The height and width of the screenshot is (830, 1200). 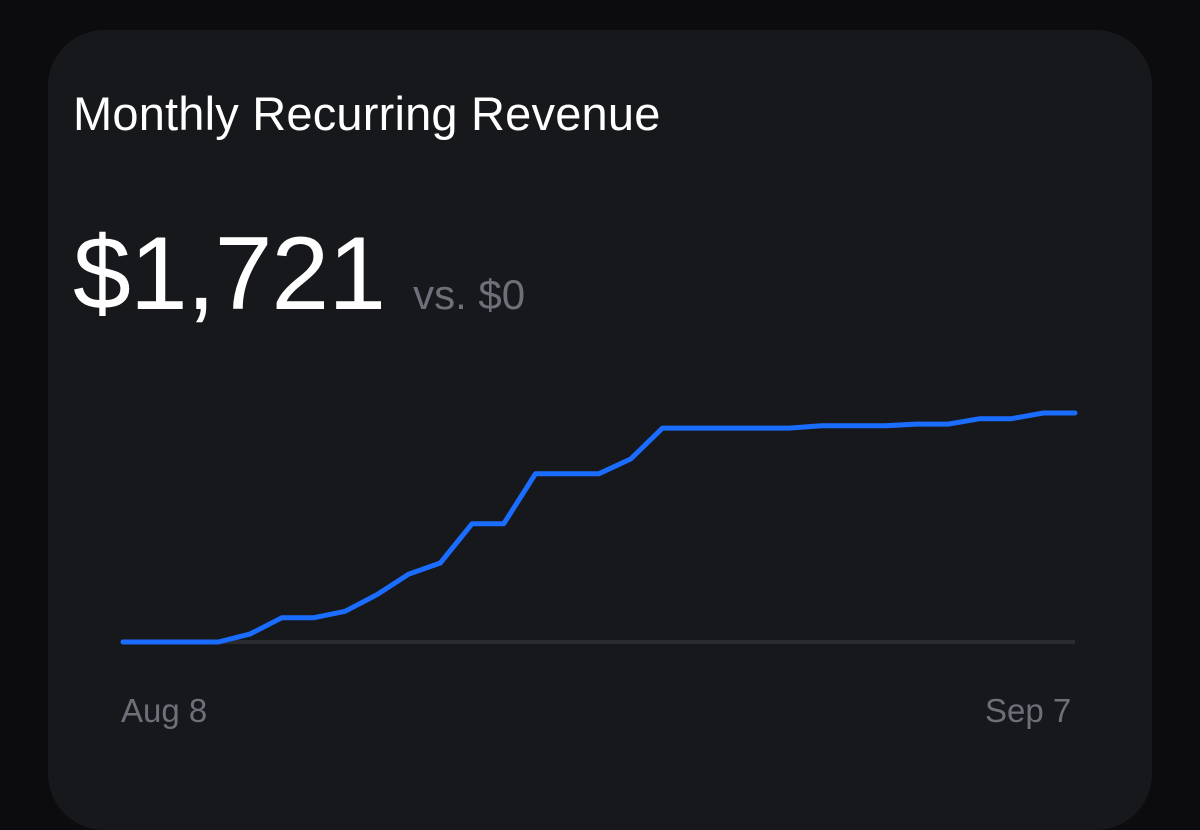 I want to click on value-row: $1,721 vs. $0, so click(x=299, y=274).